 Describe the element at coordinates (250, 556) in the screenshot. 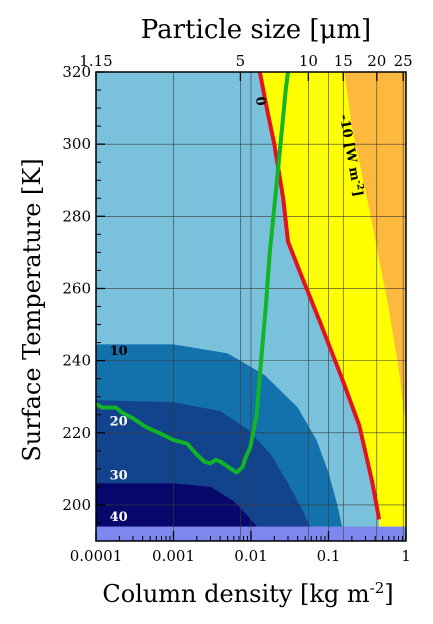

I see `x-tick-label: 0.01` at that location.